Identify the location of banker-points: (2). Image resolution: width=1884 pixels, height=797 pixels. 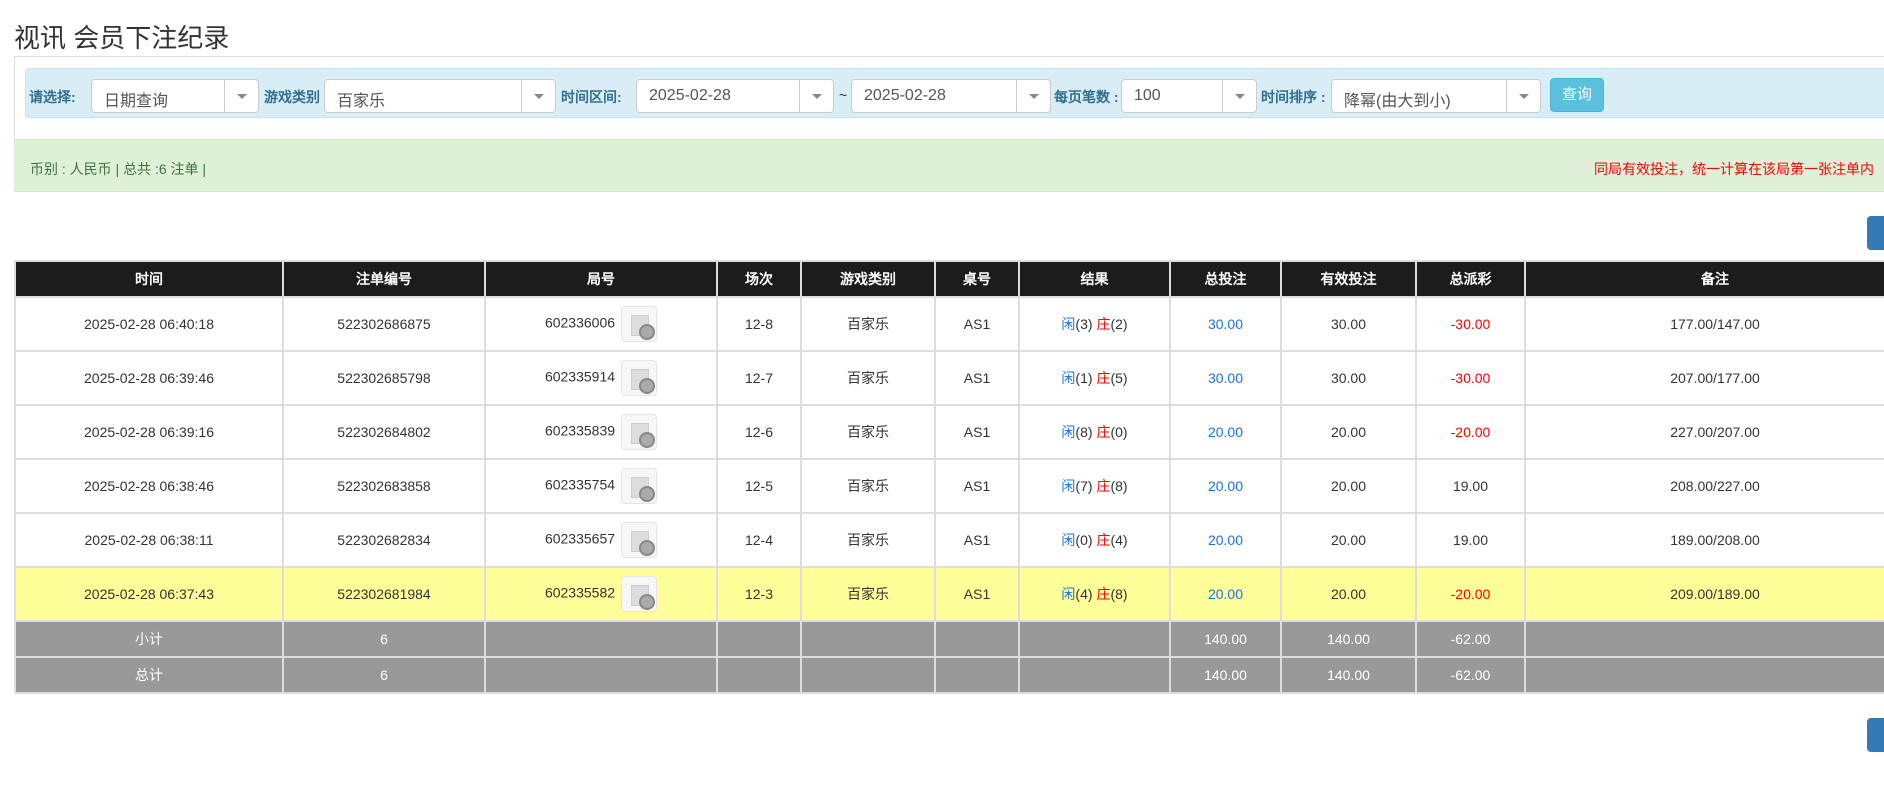
(1119, 324).